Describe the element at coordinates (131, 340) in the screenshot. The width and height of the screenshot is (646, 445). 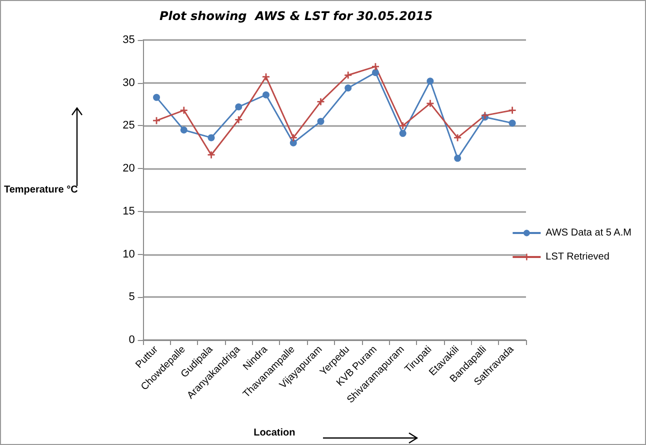
I see `y-tick-label: 0` at that location.